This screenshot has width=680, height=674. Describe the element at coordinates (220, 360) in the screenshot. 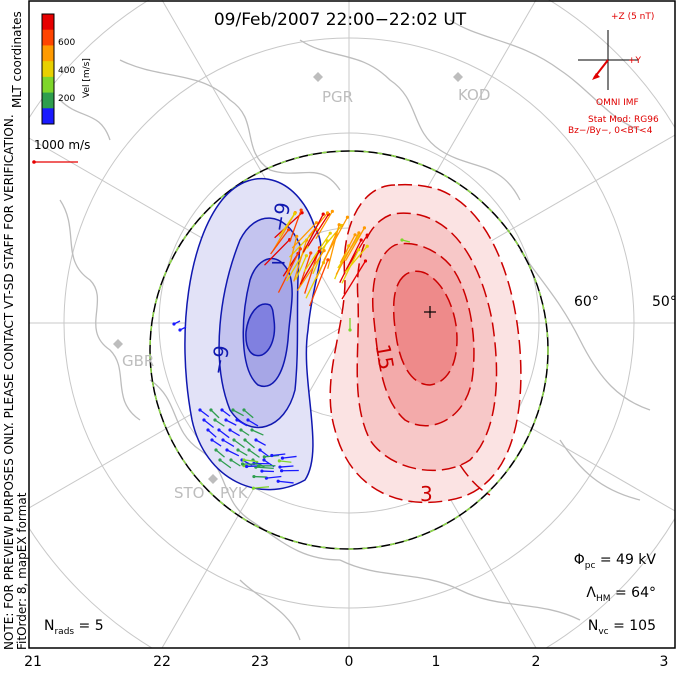

I see `contour-label-neg-lower: −9` at that location.